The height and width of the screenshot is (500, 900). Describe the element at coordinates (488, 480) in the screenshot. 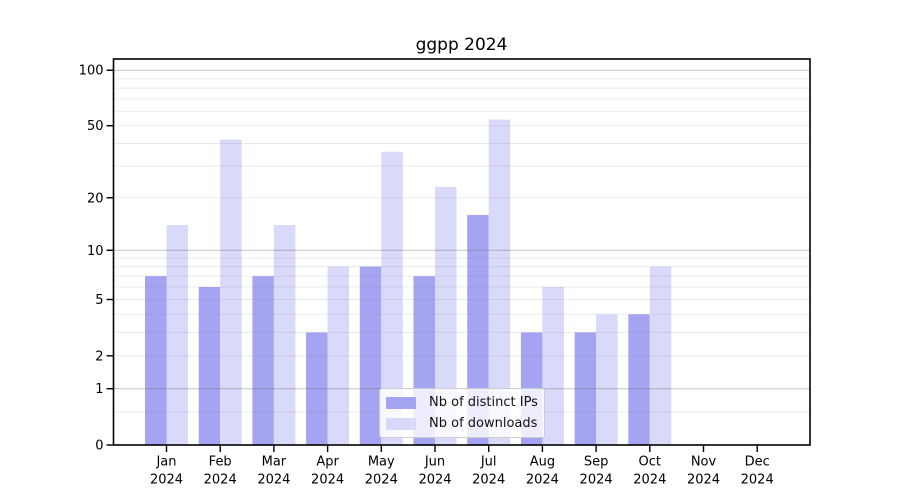

I see `x-tick-year-jul: 2024` at that location.